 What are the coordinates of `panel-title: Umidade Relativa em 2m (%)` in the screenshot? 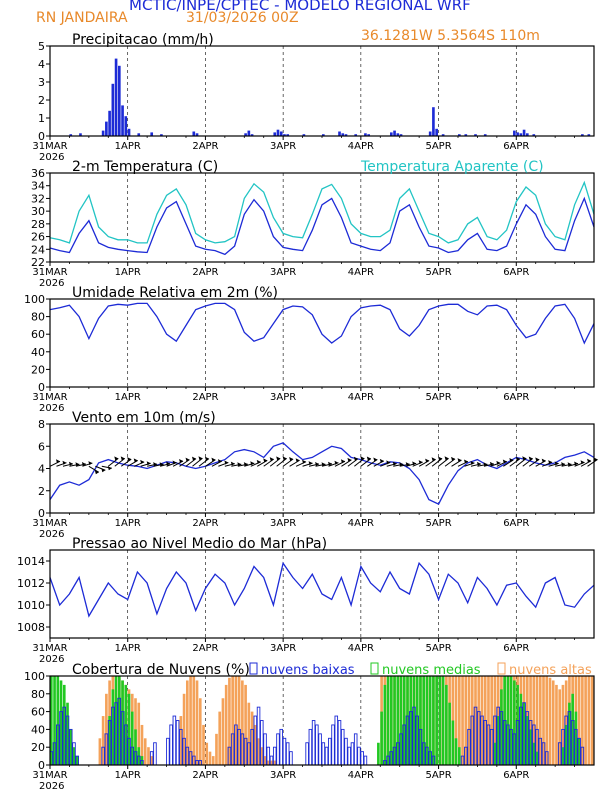 It's located at (175, 293).